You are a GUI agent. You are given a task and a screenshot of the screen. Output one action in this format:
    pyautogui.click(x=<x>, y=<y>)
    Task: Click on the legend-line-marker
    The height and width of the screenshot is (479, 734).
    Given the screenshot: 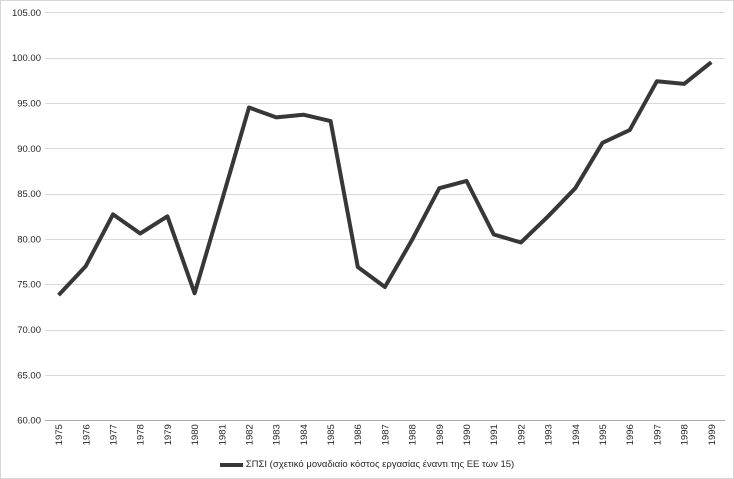 What is the action you would take?
    pyautogui.click(x=231, y=465)
    